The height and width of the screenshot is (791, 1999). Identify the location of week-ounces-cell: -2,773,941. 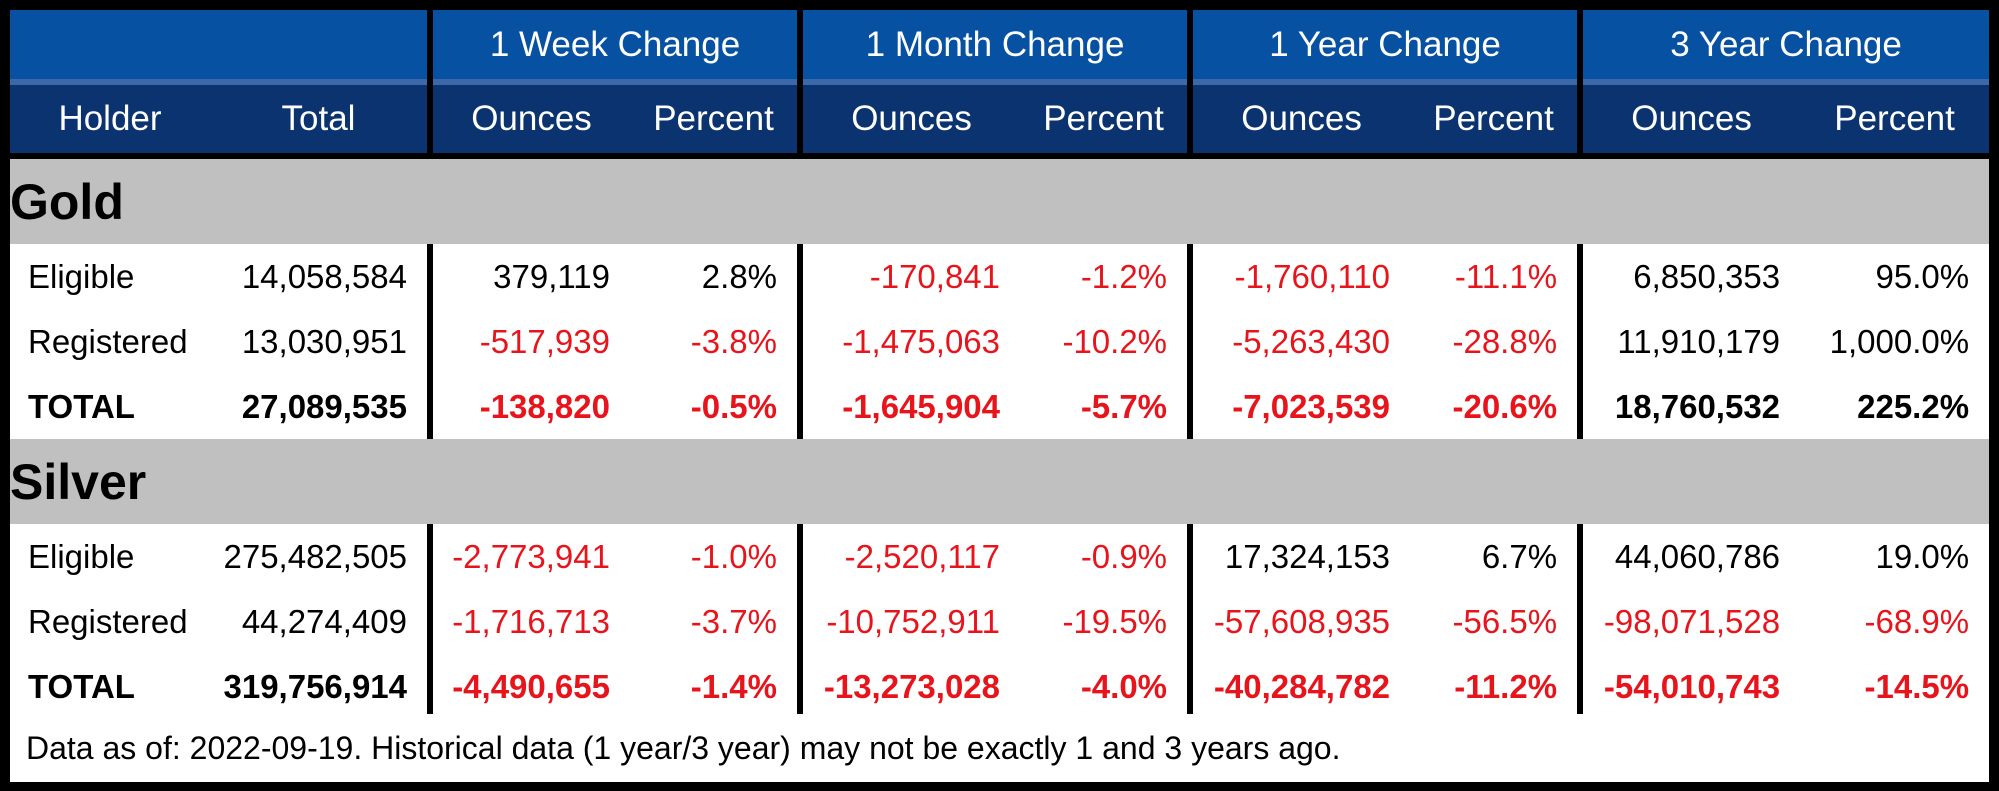
(528, 556).